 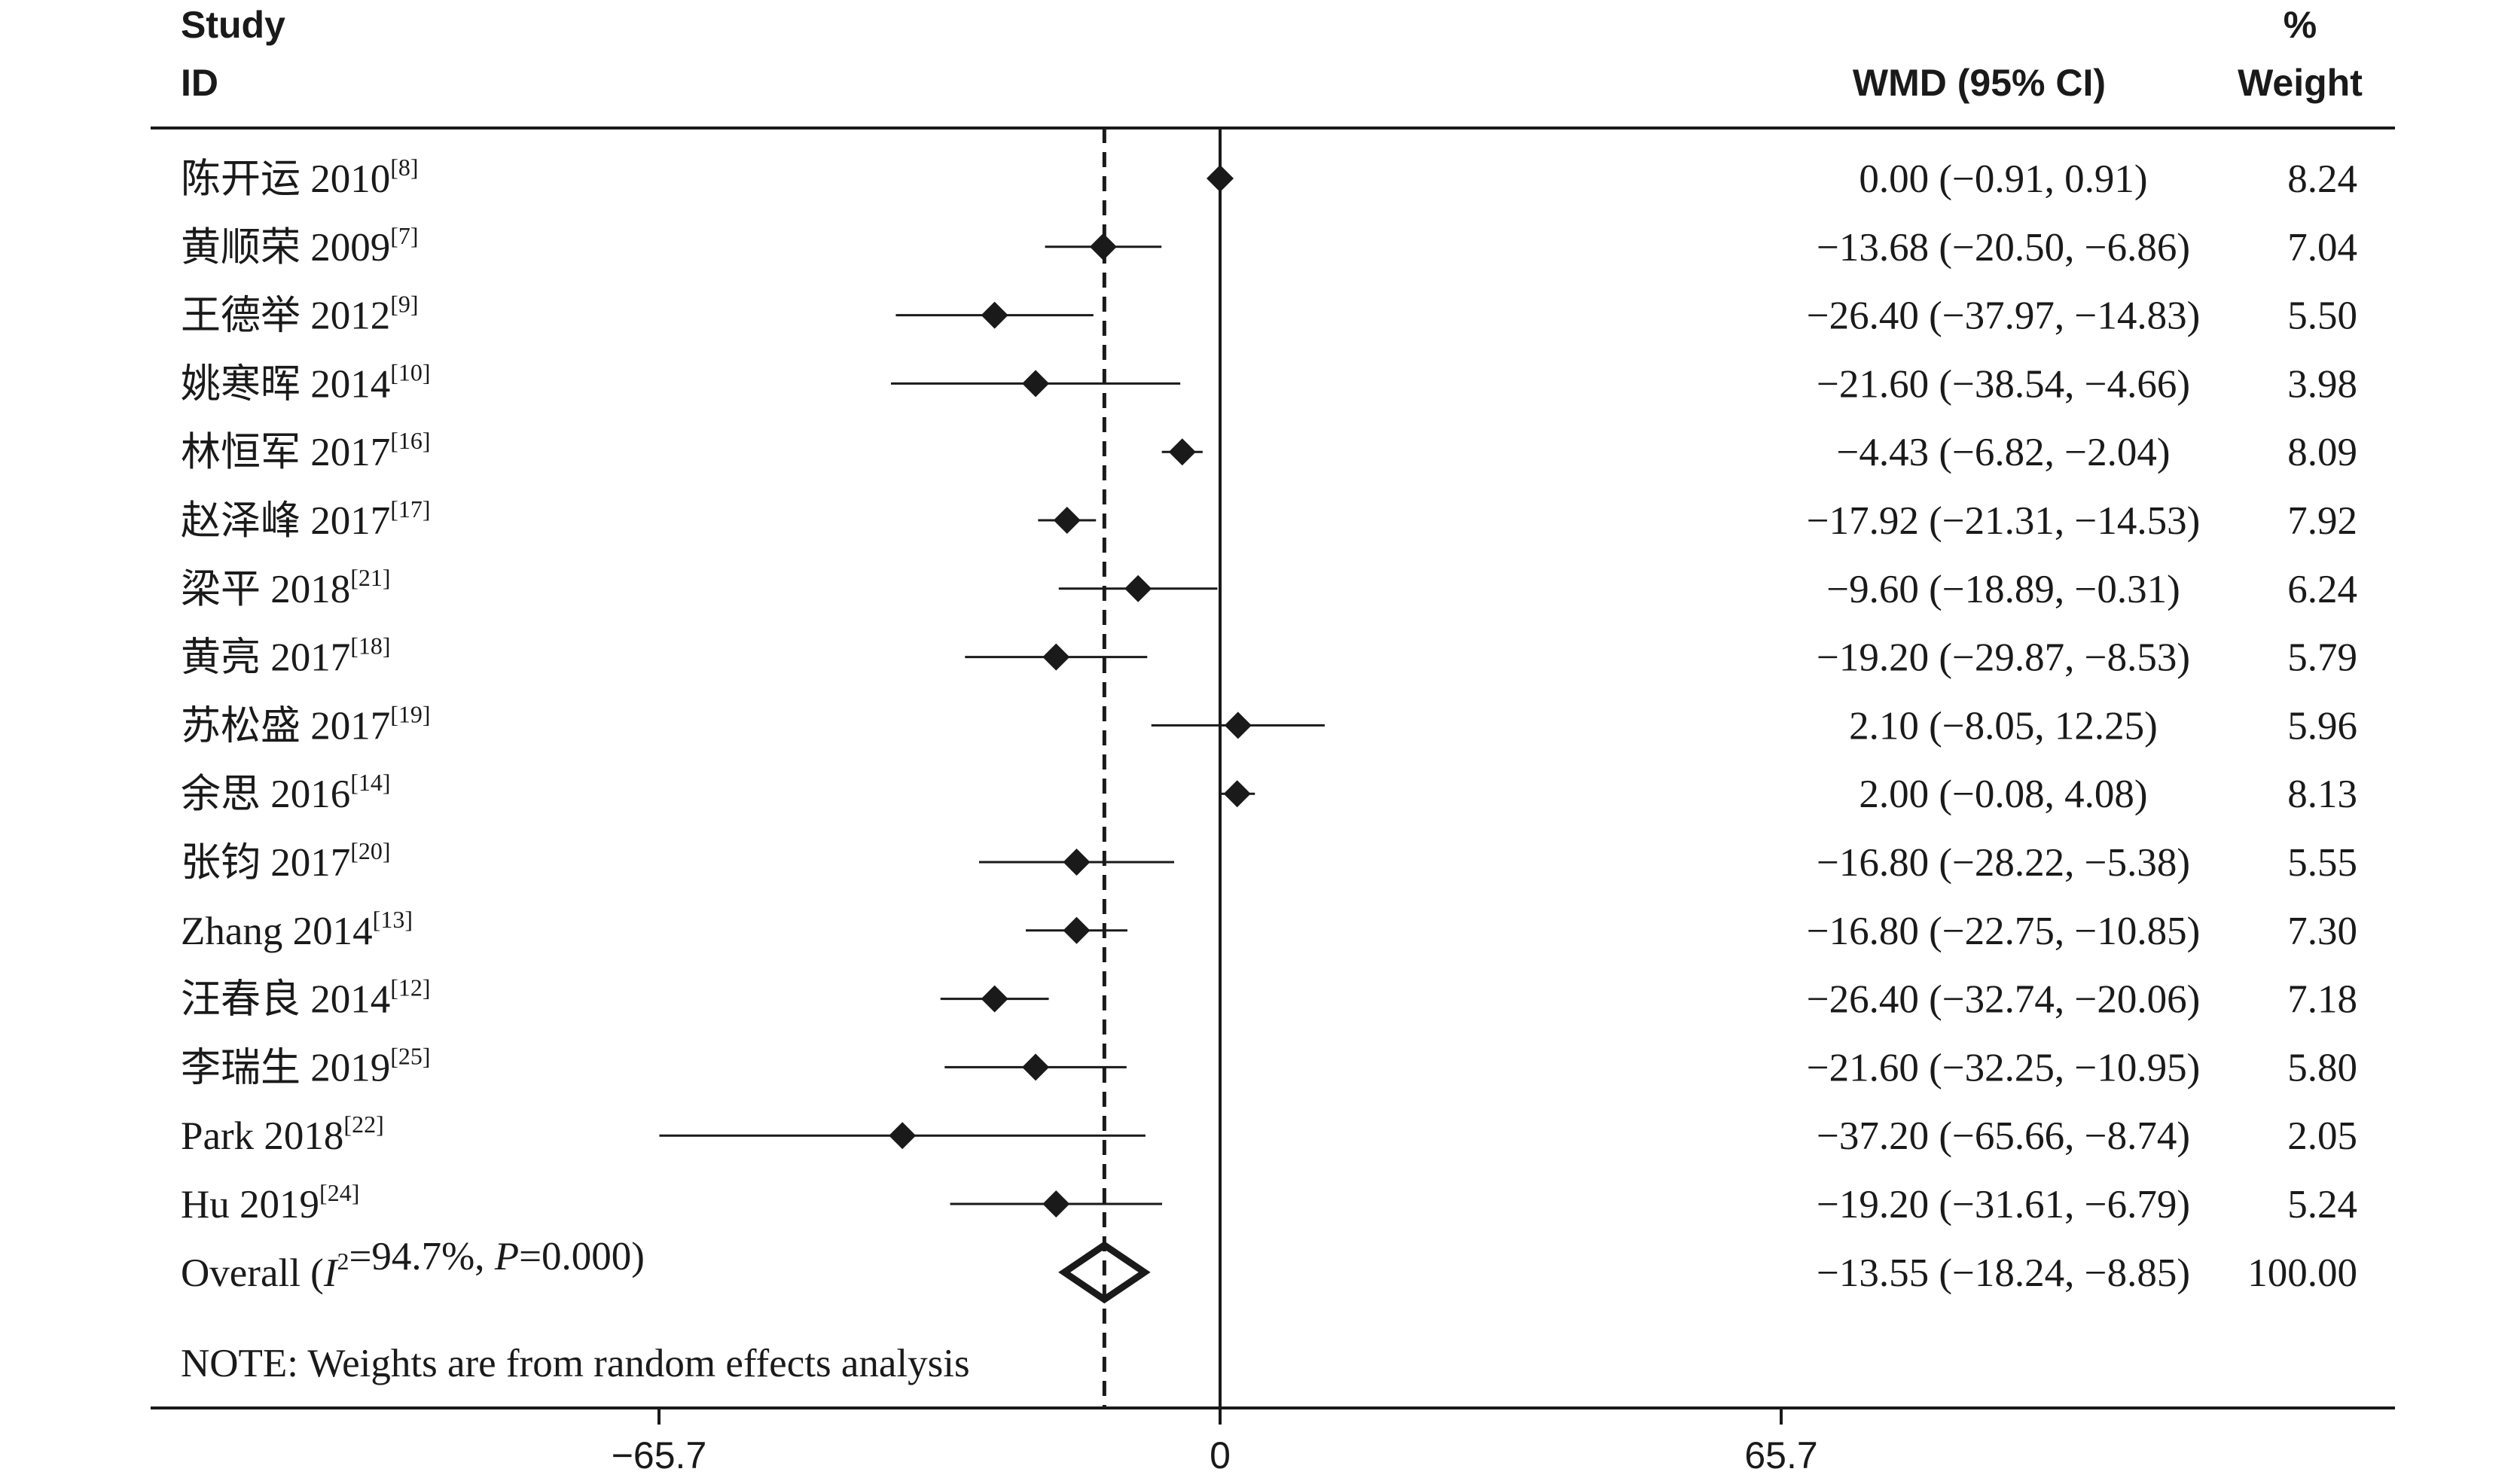 I want to click on overall-label-part: P, so click(x=506, y=1256).